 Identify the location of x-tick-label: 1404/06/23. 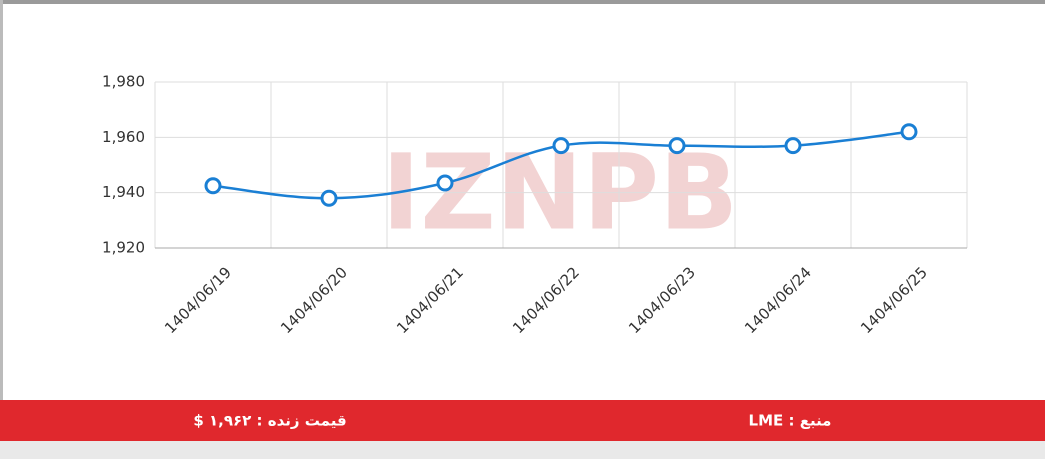
(662, 300).